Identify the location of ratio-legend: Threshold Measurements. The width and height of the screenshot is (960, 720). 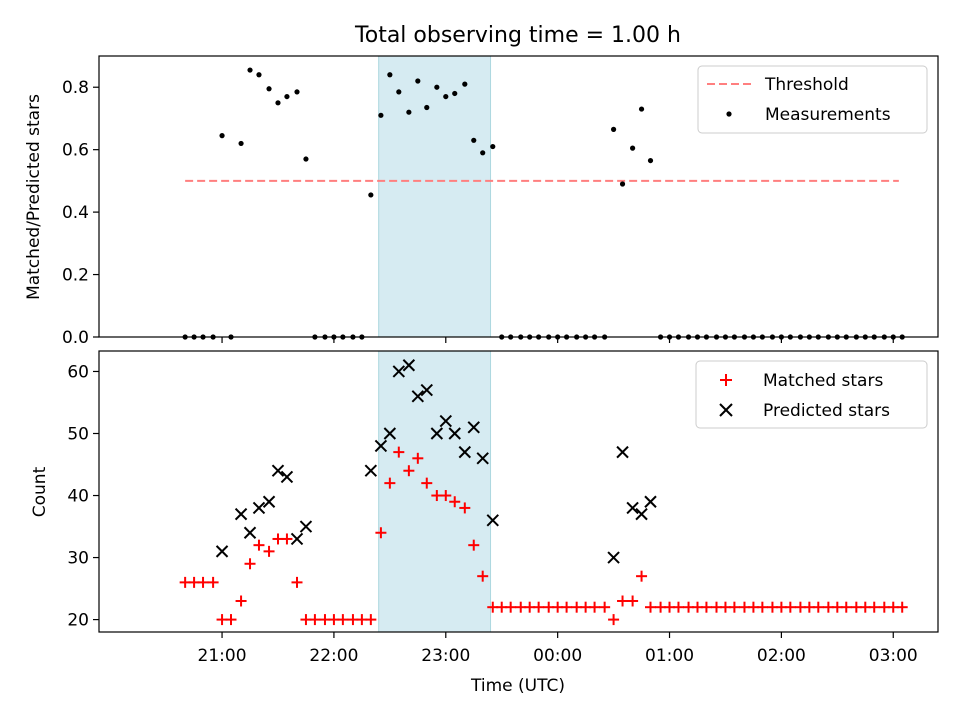
(812, 99).